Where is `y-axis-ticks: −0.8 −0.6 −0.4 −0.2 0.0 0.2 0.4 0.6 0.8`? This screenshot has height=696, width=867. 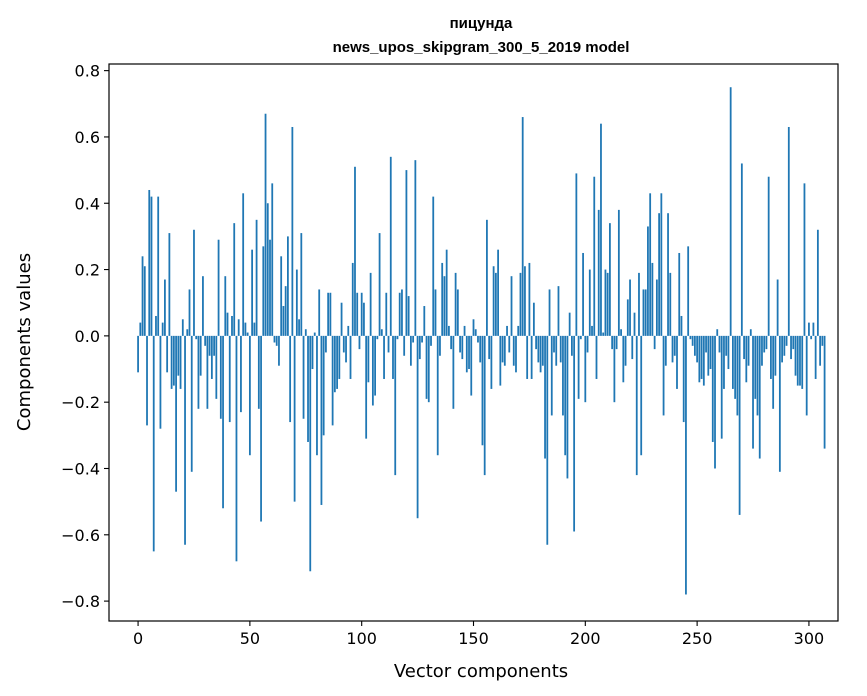
y-axis-ticks: −0.8 −0.6 −0.4 −0.2 0.0 0.2 0.4 0.6 0.8 is located at coordinates (85, 336).